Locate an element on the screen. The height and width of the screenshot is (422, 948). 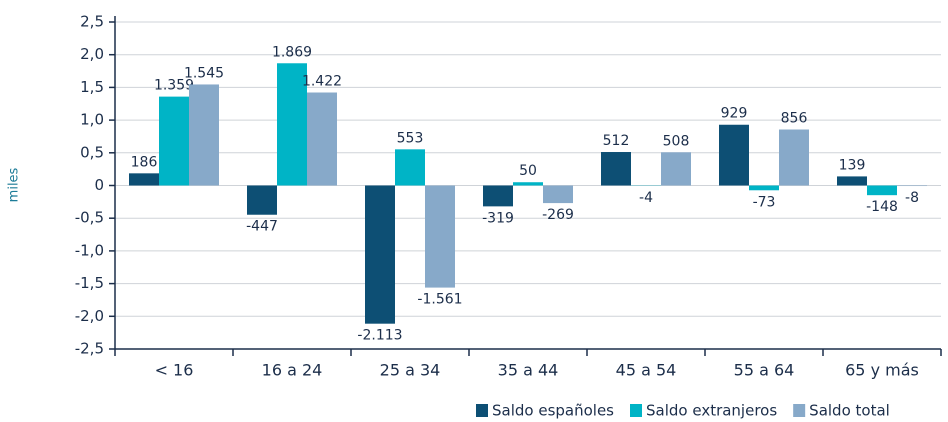
x-tick-label: 45 a 54 is located at coordinates (646, 370).